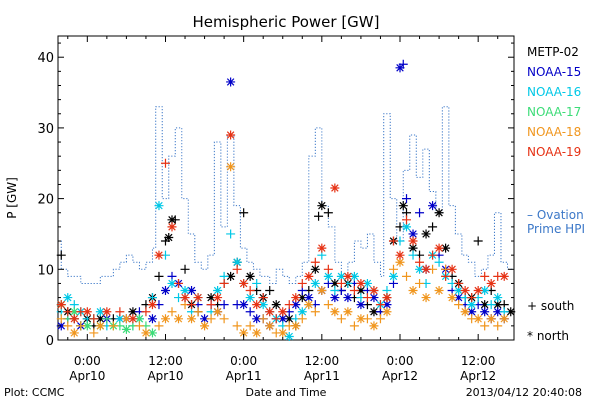  Describe the element at coordinates (554, 92) in the screenshot. I see `legend-entry: NOAA-16` at that location.